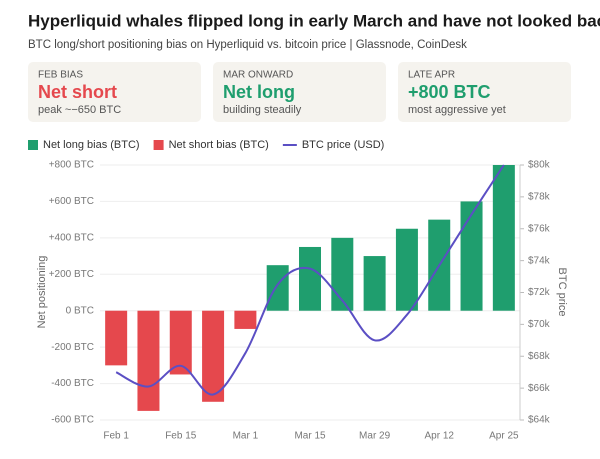  I want to click on y-tick-label: -200 BTC, so click(72, 347).